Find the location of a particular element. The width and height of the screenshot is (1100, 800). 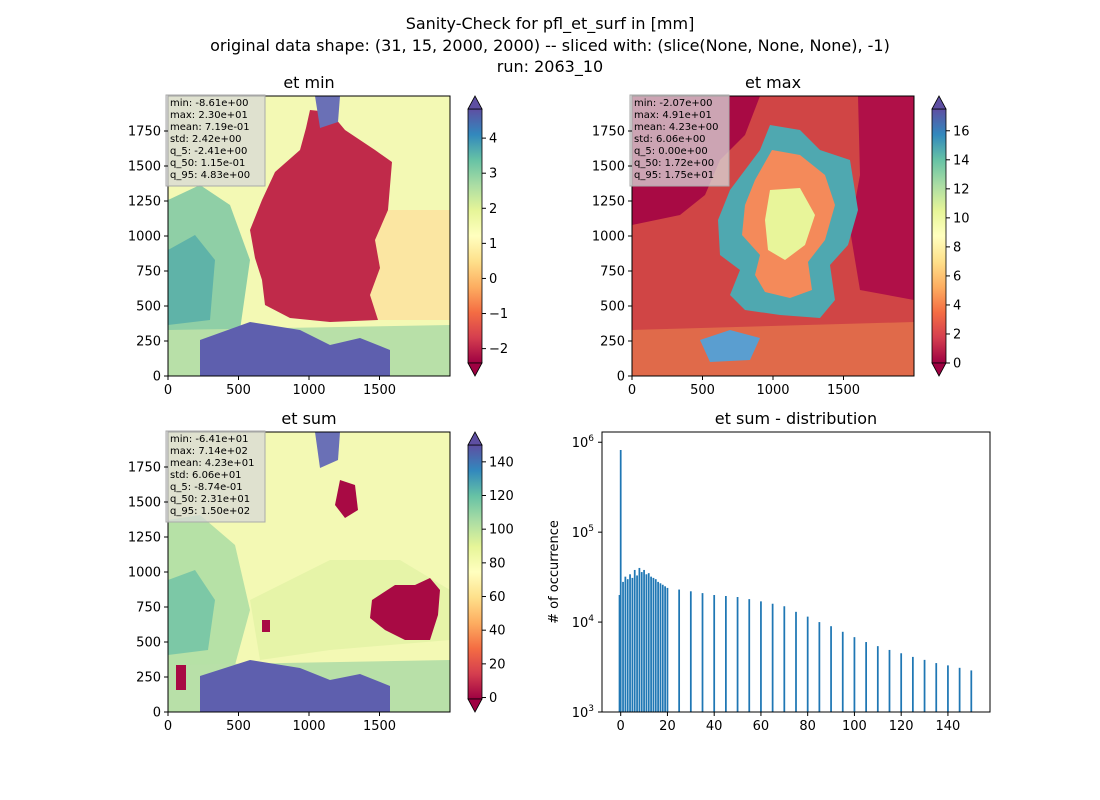

colorbar-tick-label: 16 is located at coordinates (961, 131).